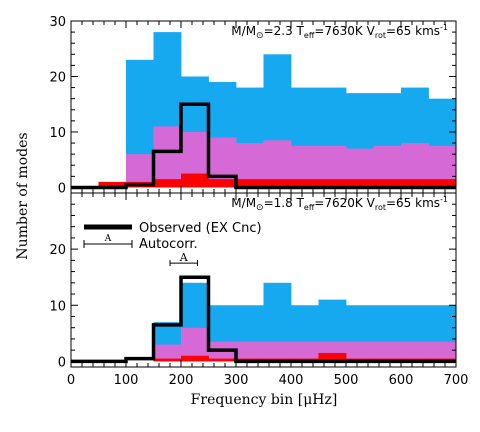 The image size is (480, 432). What do you see at coordinates (23, 195) in the screenshot?
I see `y-axis-label: Number of modes` at bounding box center [23, 195].